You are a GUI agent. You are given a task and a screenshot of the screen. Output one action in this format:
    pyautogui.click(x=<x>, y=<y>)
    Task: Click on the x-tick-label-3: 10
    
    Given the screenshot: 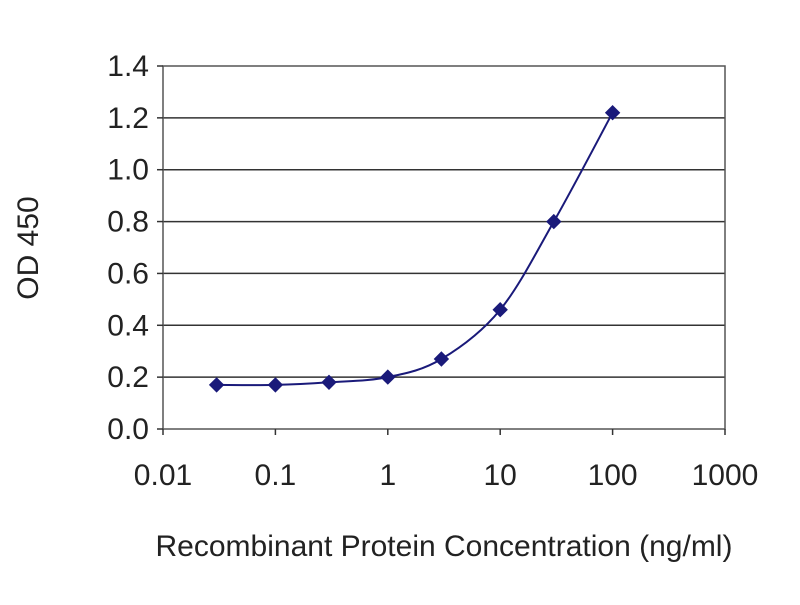 What is the action you would take?
    pyautogui.click(x=500, y=475)
    